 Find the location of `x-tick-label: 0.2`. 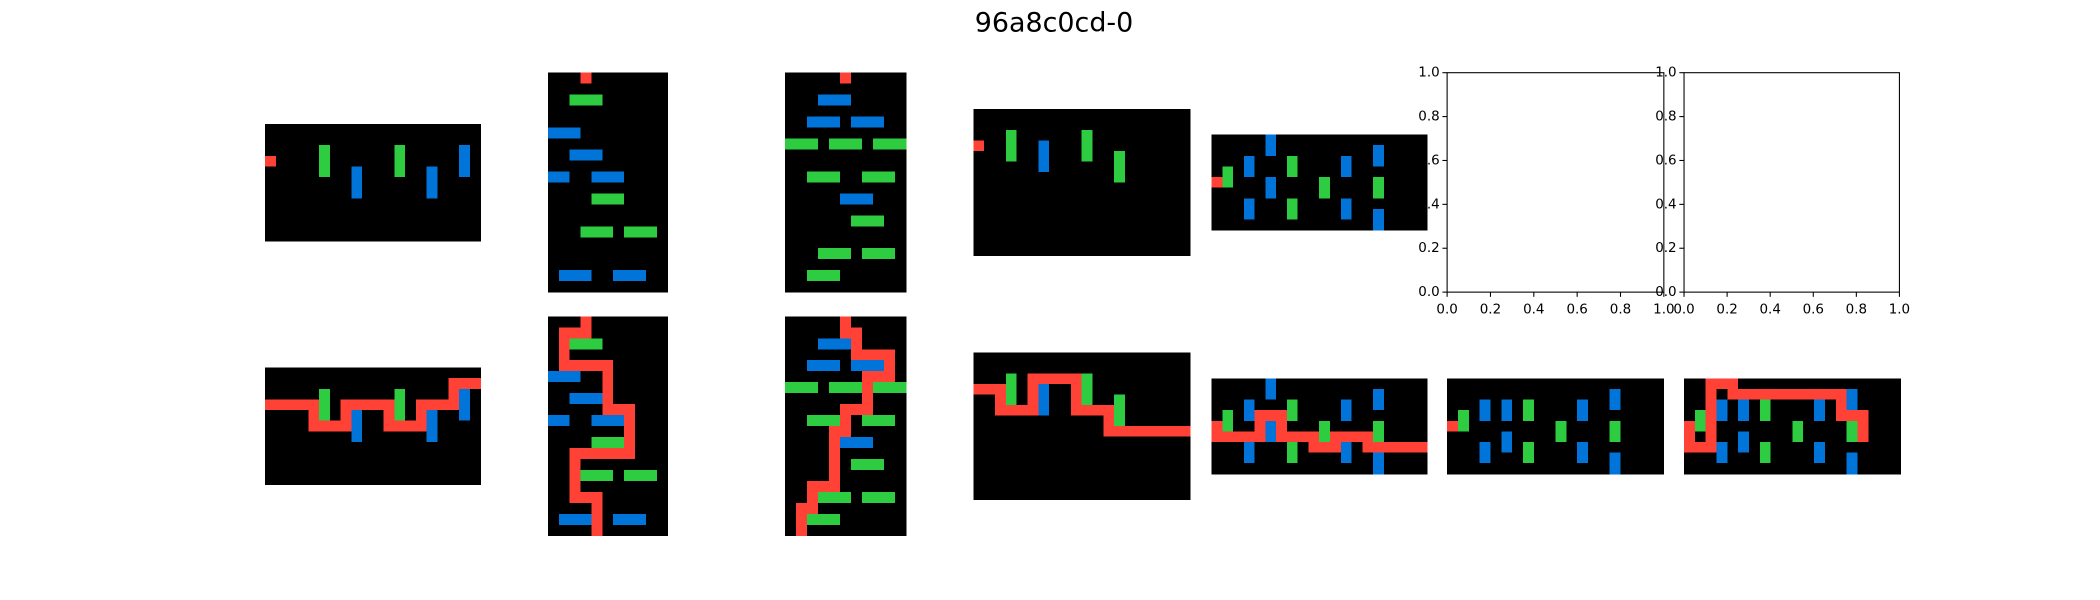

x-tick-label: 0.2 is located at coordinates (1726, 310).